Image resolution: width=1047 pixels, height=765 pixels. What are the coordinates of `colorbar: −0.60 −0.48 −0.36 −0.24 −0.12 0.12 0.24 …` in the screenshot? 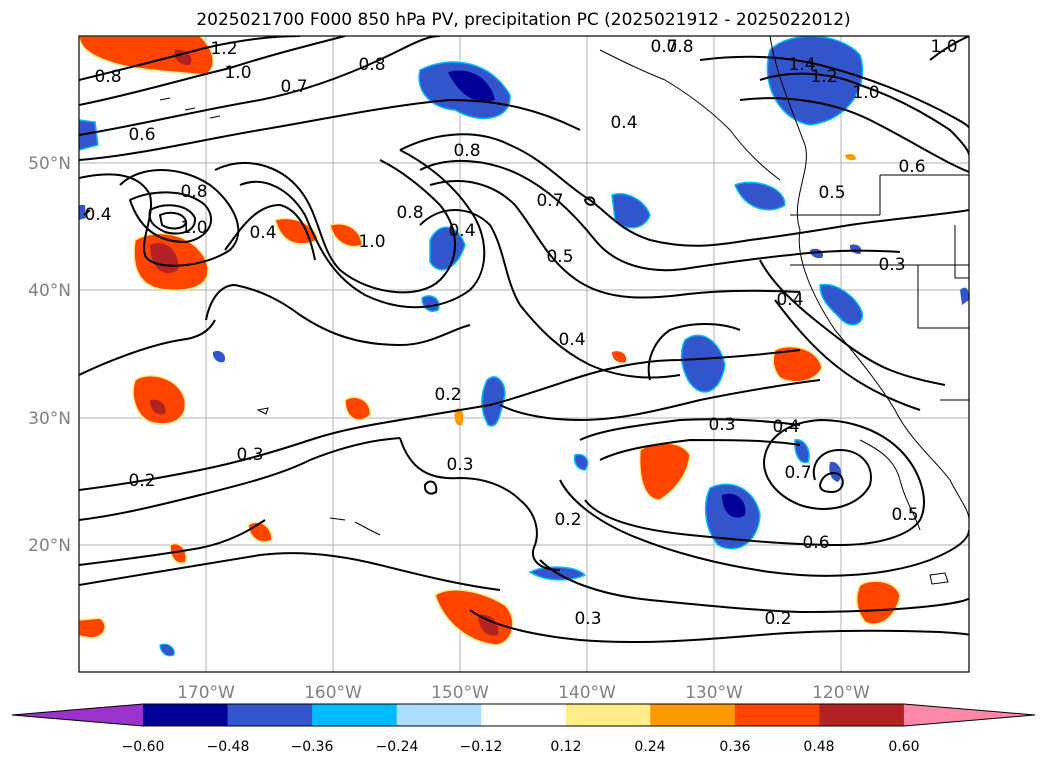 It's located at (523, 729).